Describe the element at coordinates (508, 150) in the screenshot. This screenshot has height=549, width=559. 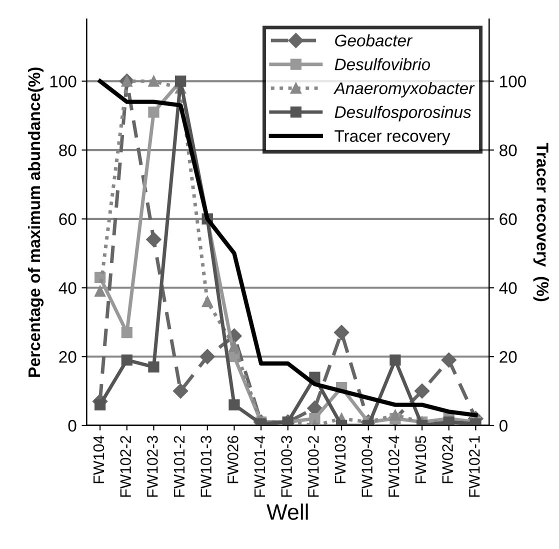
I see `y2-tick-label: 80` at that location.